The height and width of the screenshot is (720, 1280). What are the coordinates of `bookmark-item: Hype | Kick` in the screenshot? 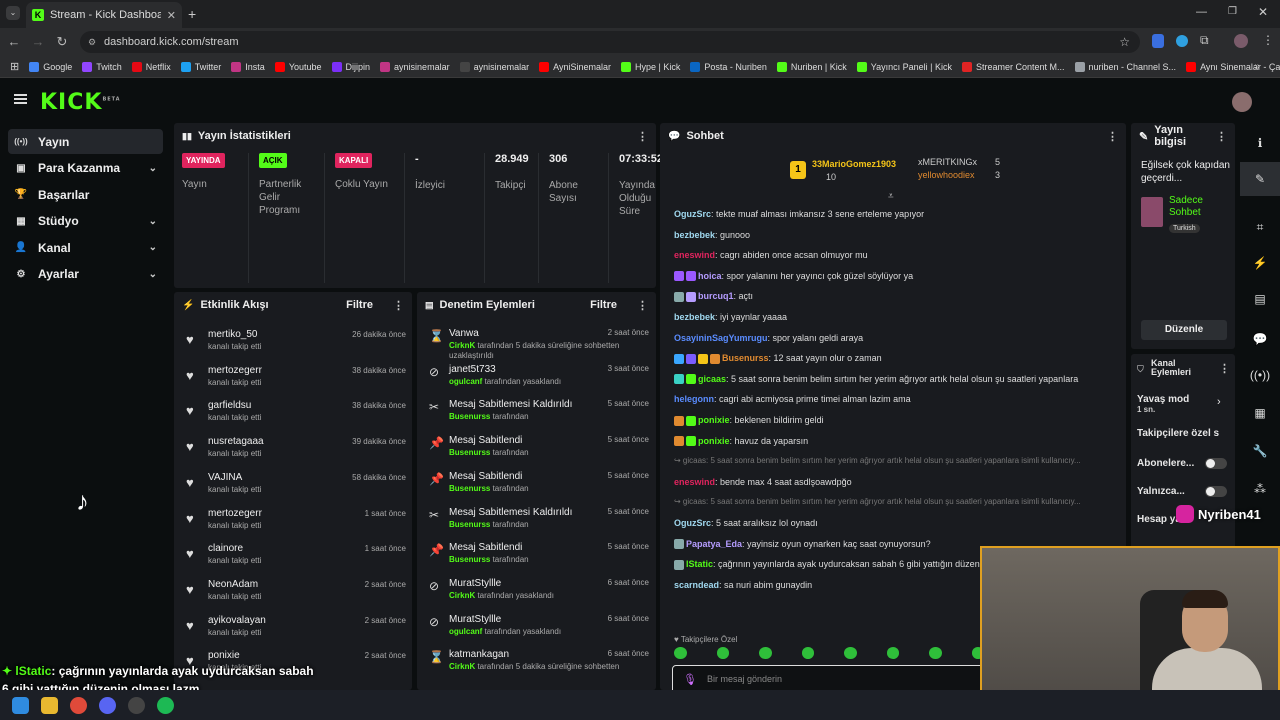 It's located at (650, 66).